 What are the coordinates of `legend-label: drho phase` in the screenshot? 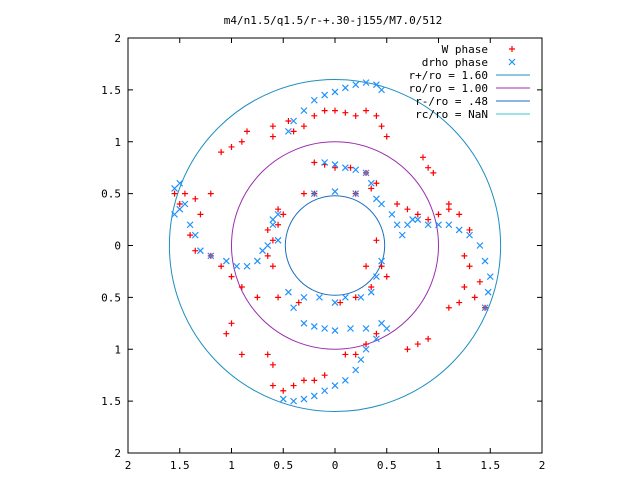 It's located at (455, 62).